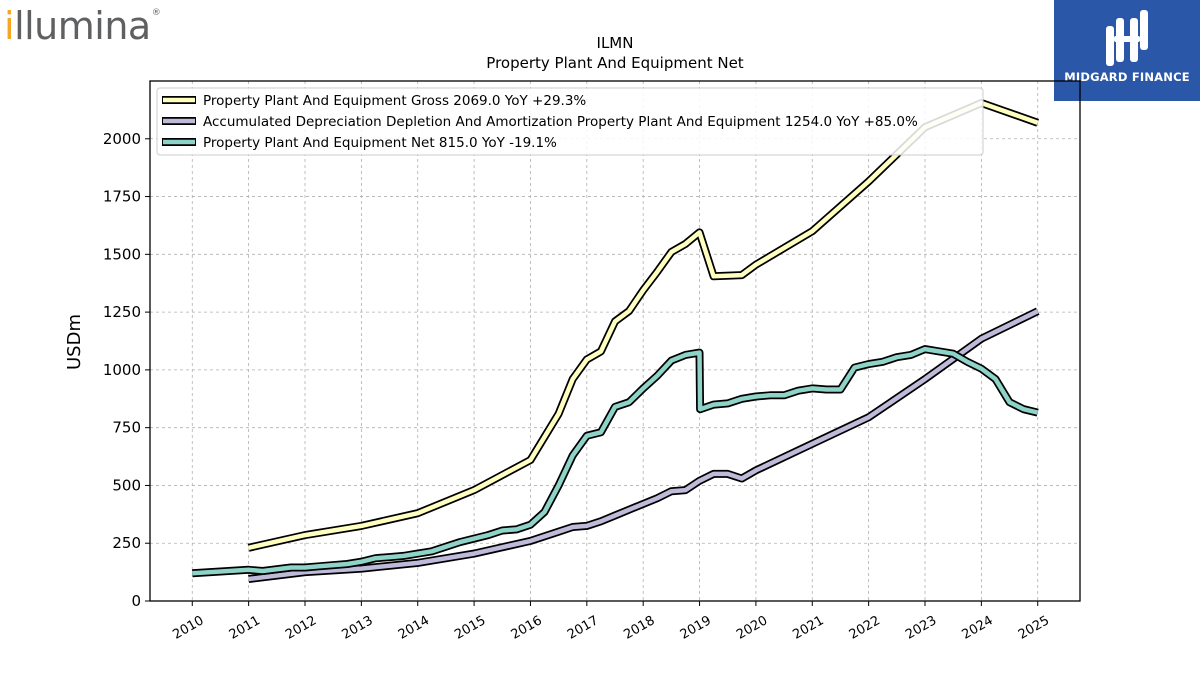 This screenshot has width=1200, height=675. I want to click on y-tick-label: 1250, so click(122, 312).